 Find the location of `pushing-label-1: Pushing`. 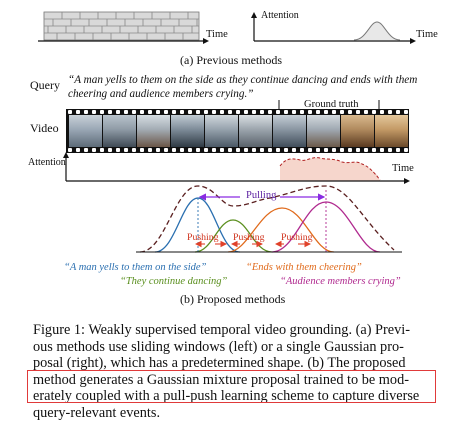

pushing-label-1: Pushing is located at coordinates (203, 237).